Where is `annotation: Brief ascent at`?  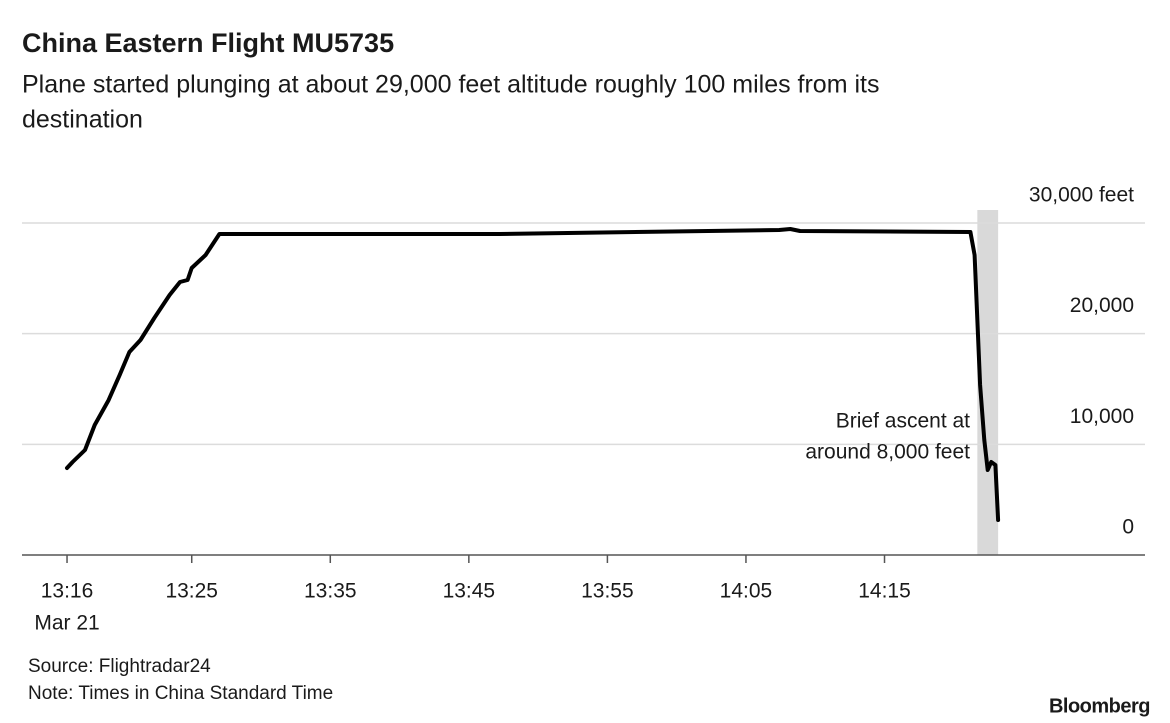 annotation: Brief ascent at is located at coordinates (903, 421).